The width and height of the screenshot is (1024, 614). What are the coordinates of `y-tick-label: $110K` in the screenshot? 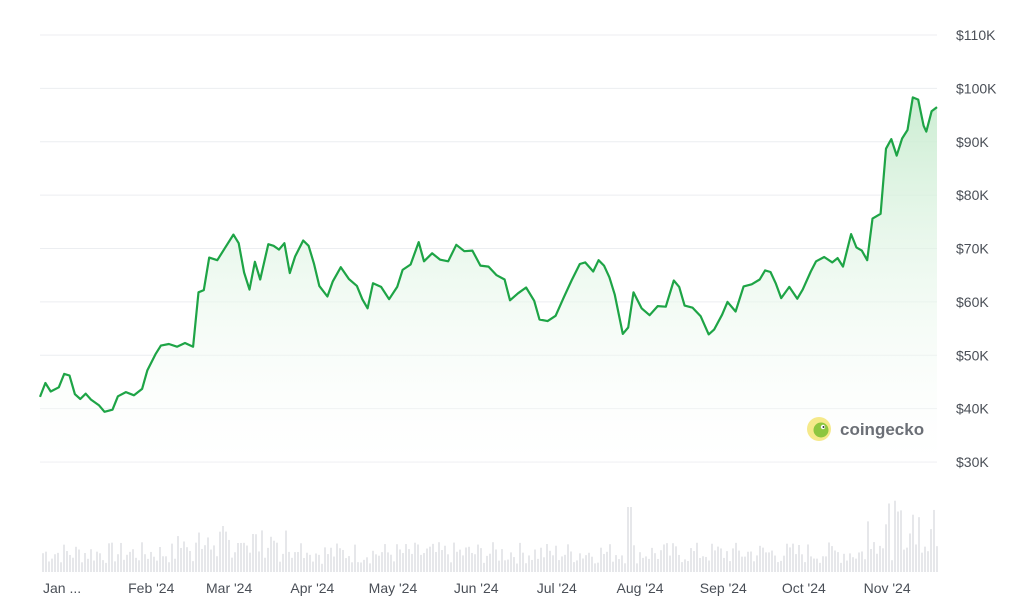 It's located at (976, 35).